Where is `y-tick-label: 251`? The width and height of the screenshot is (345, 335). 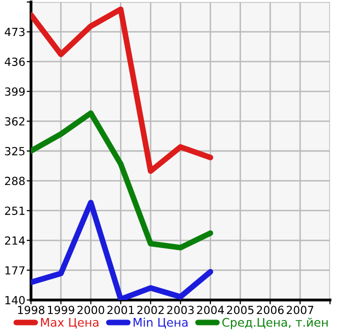
y-tick-label: 251 is located at coordinates (14, 210).